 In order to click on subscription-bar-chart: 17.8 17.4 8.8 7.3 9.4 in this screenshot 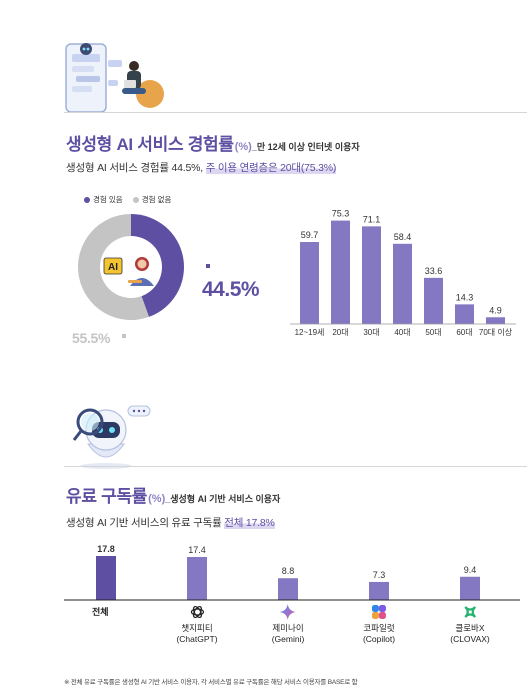, I will do `click(292, 572)`.